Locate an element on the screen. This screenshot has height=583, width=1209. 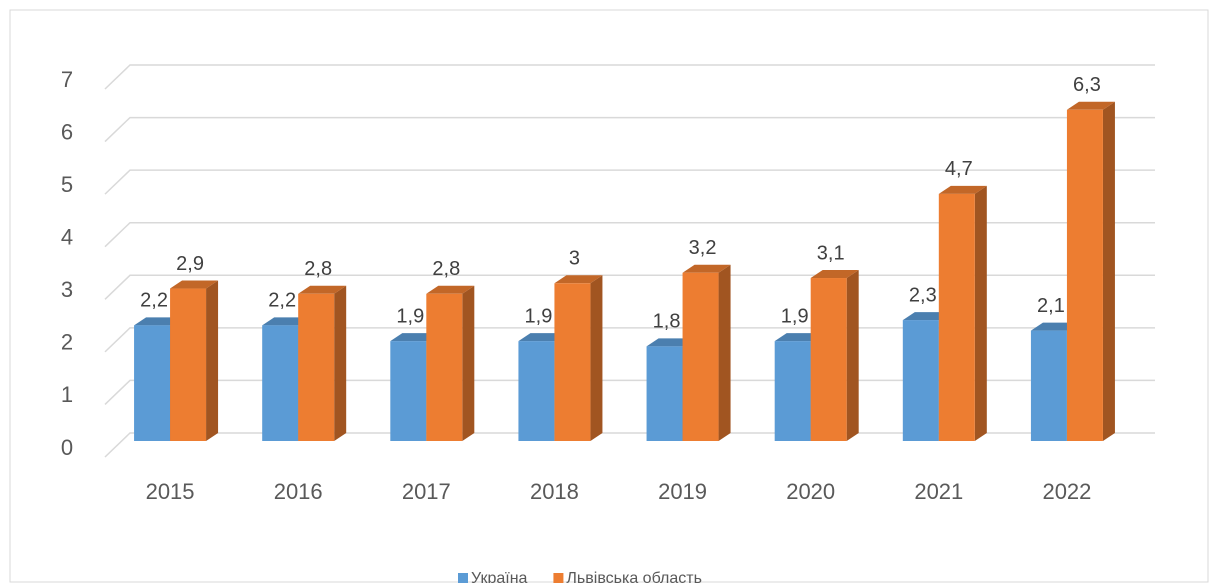
data-label: 2,9 is located at coordinates (190, 264).